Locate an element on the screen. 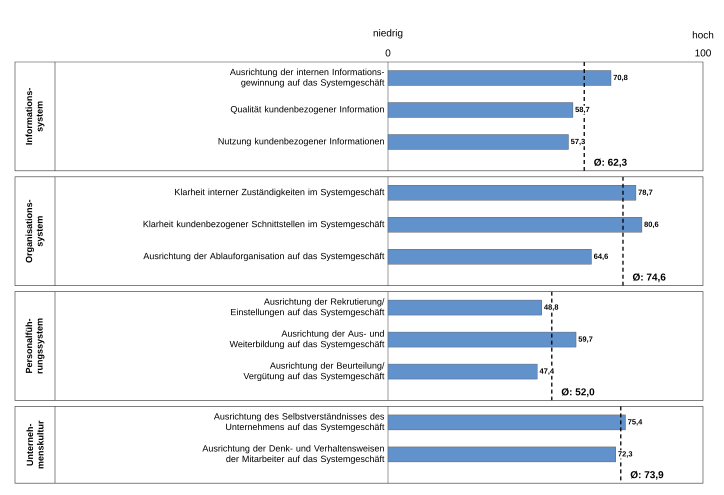  y-tick-label: Ausrichtung der Ablauforganisation auf das Systemgeschäft is located at coordinates (263, 256).